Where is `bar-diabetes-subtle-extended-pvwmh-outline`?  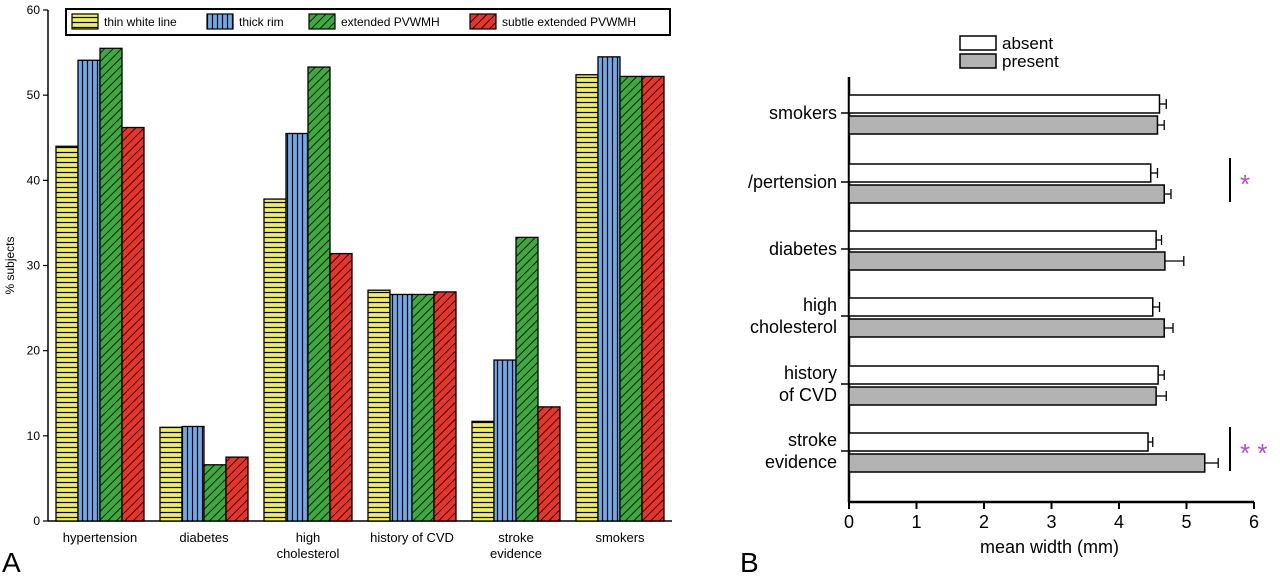 bar-diabetes-subtle-extended-pvwmh-outline is located at coordinates (237, 489).